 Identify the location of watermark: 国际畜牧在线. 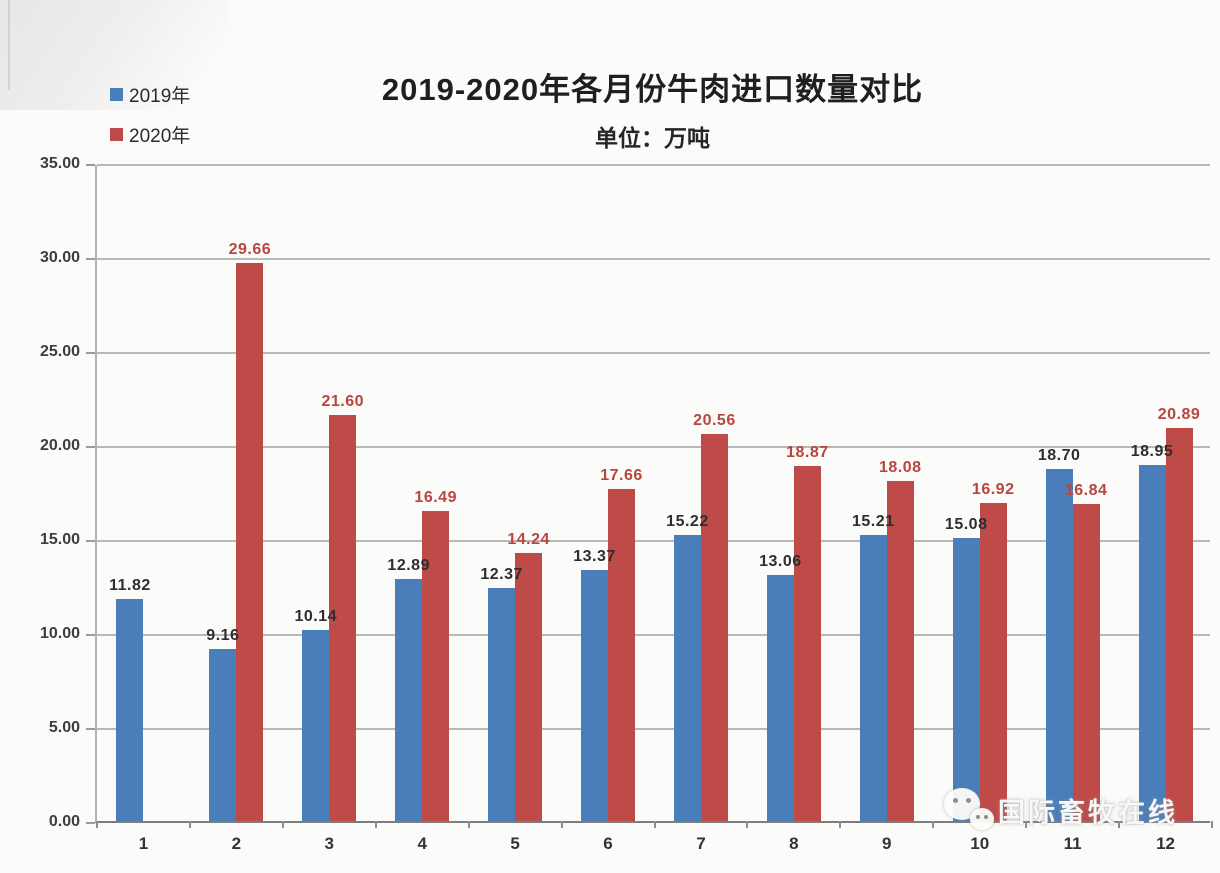
(1057, 810).